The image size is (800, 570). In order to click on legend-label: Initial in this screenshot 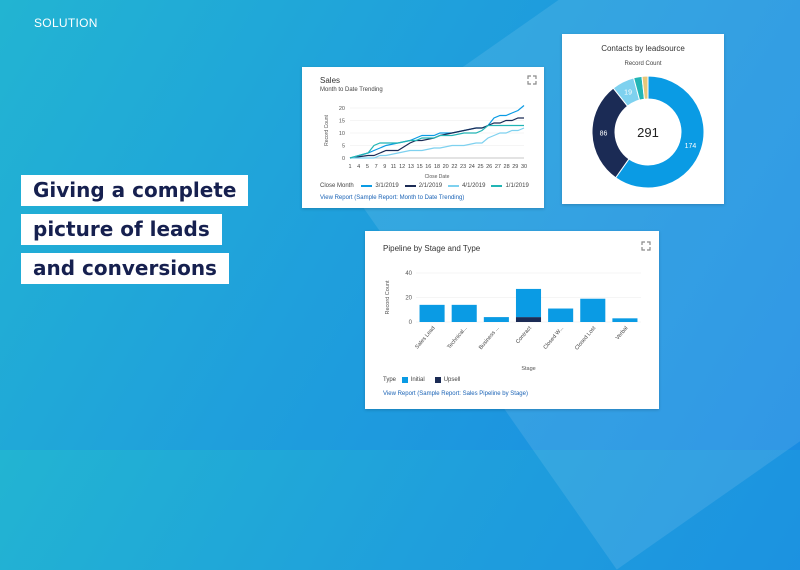, I will do `click(417, 380)`.